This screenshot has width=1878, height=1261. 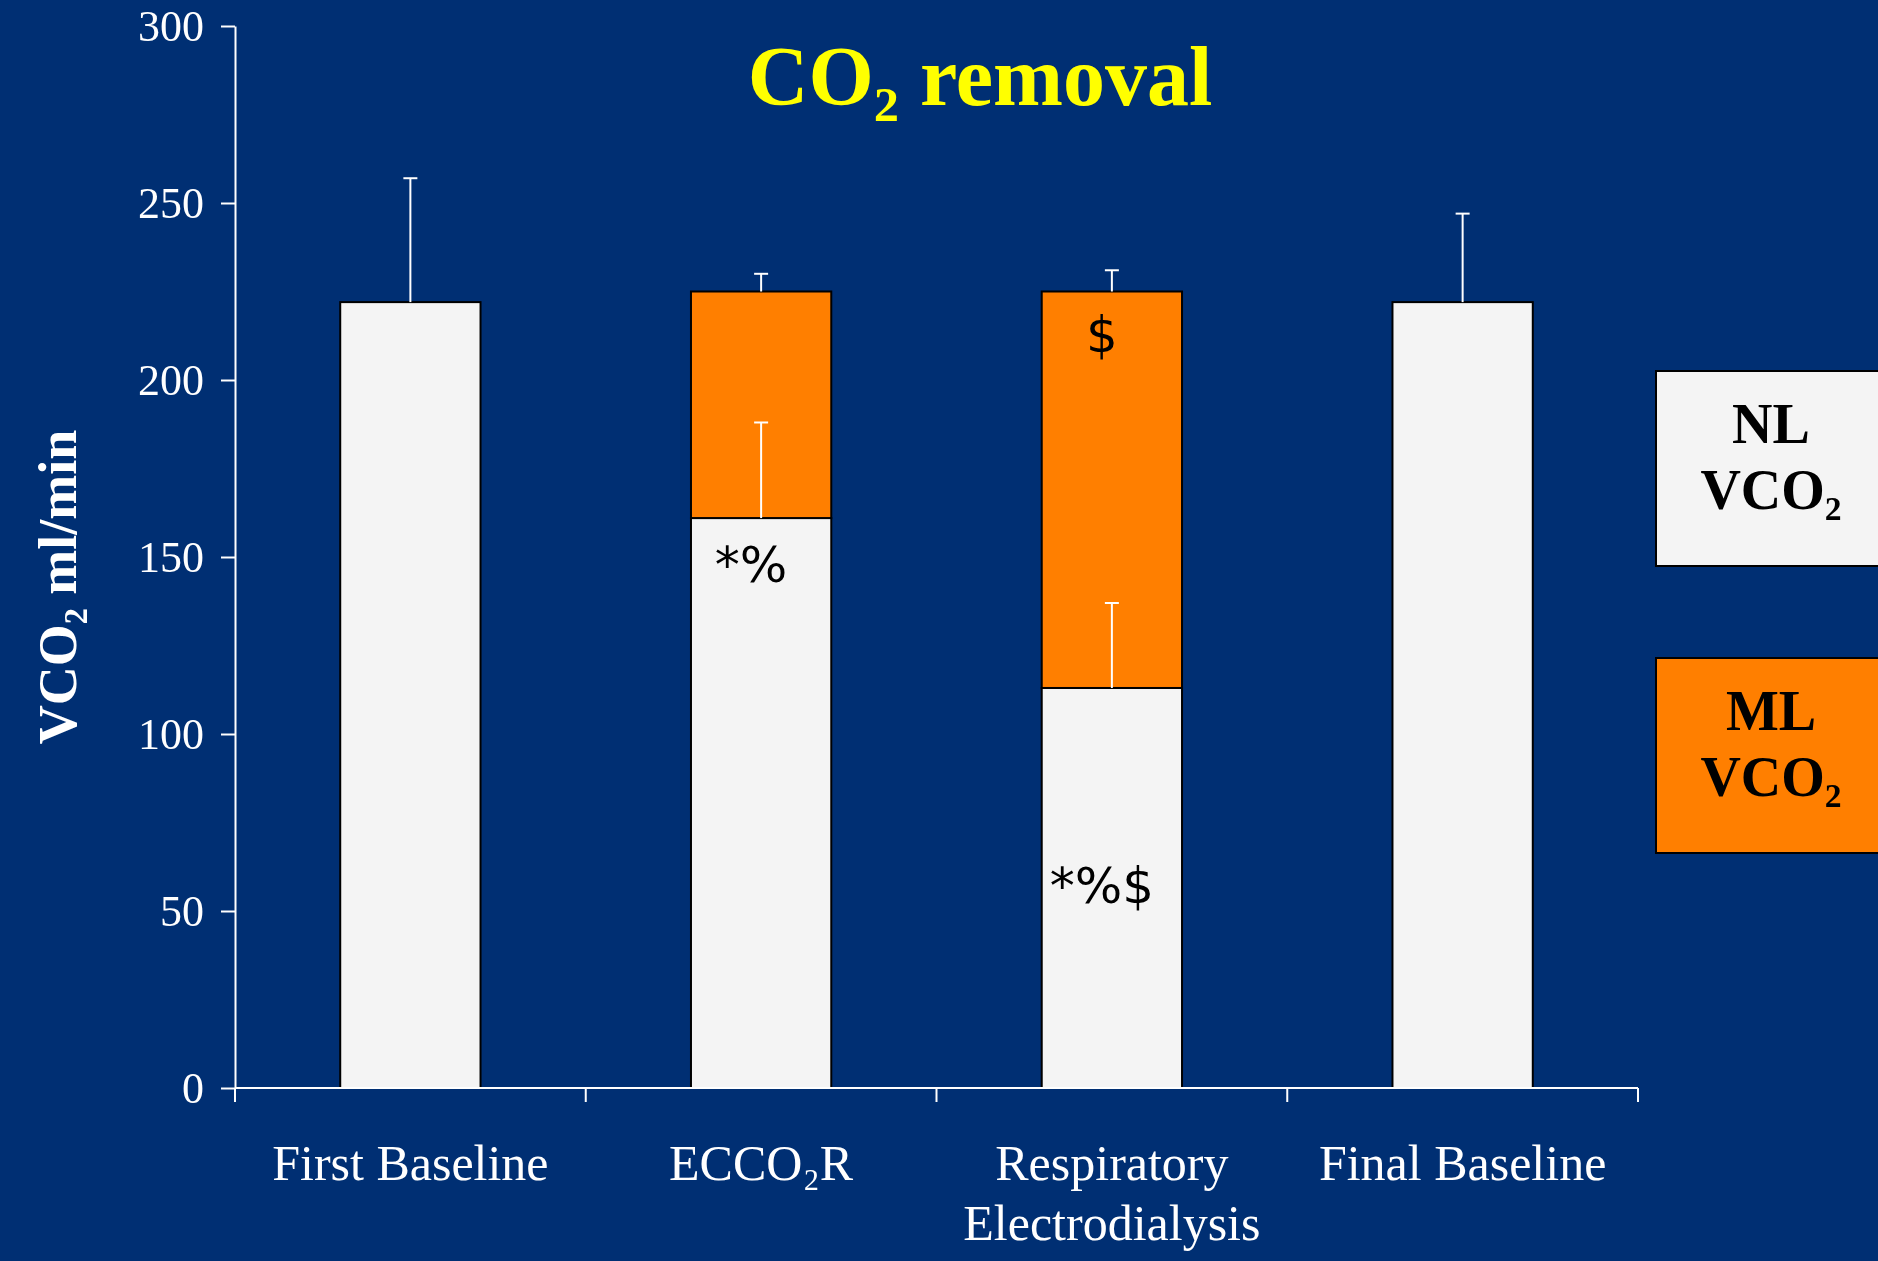 I want to click on y-tick-label: 300, so click(x=171, y=26).